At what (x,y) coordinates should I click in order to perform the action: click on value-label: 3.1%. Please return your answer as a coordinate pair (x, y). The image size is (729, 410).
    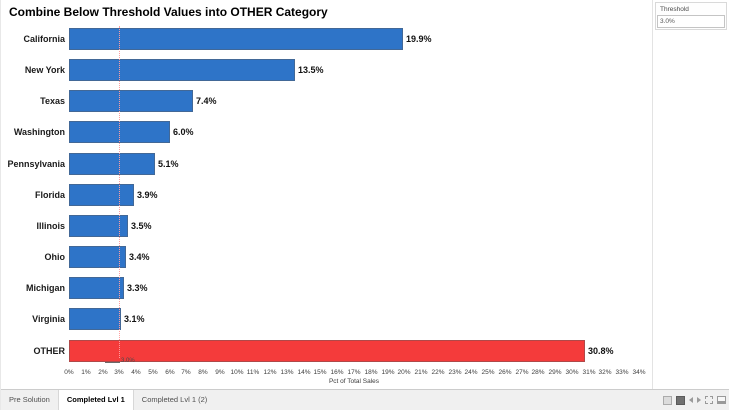
    Looking at the image, I should click on (134, 319).